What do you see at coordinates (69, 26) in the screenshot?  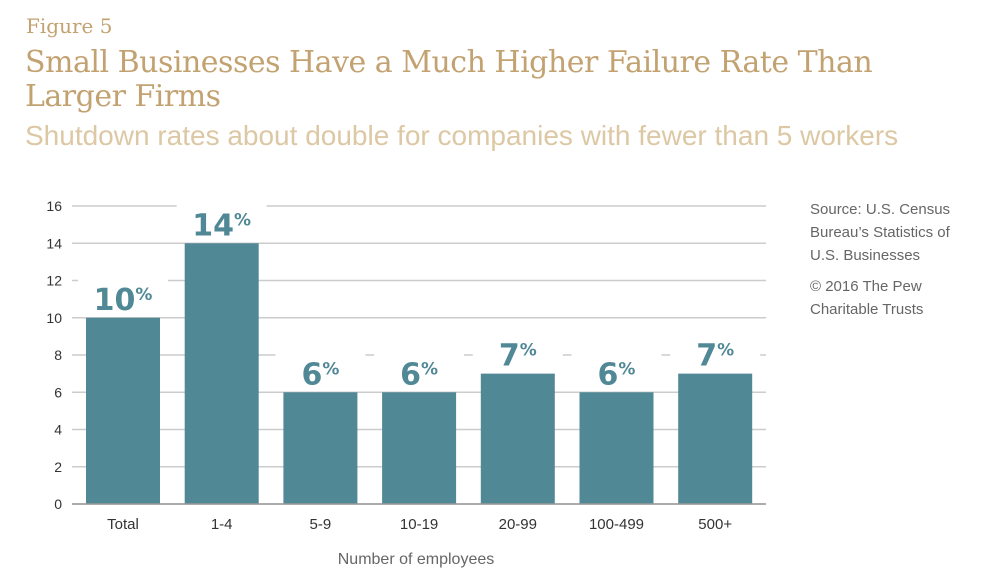 I see `figure-label: Figure 5` at bounding box center [69, 26].